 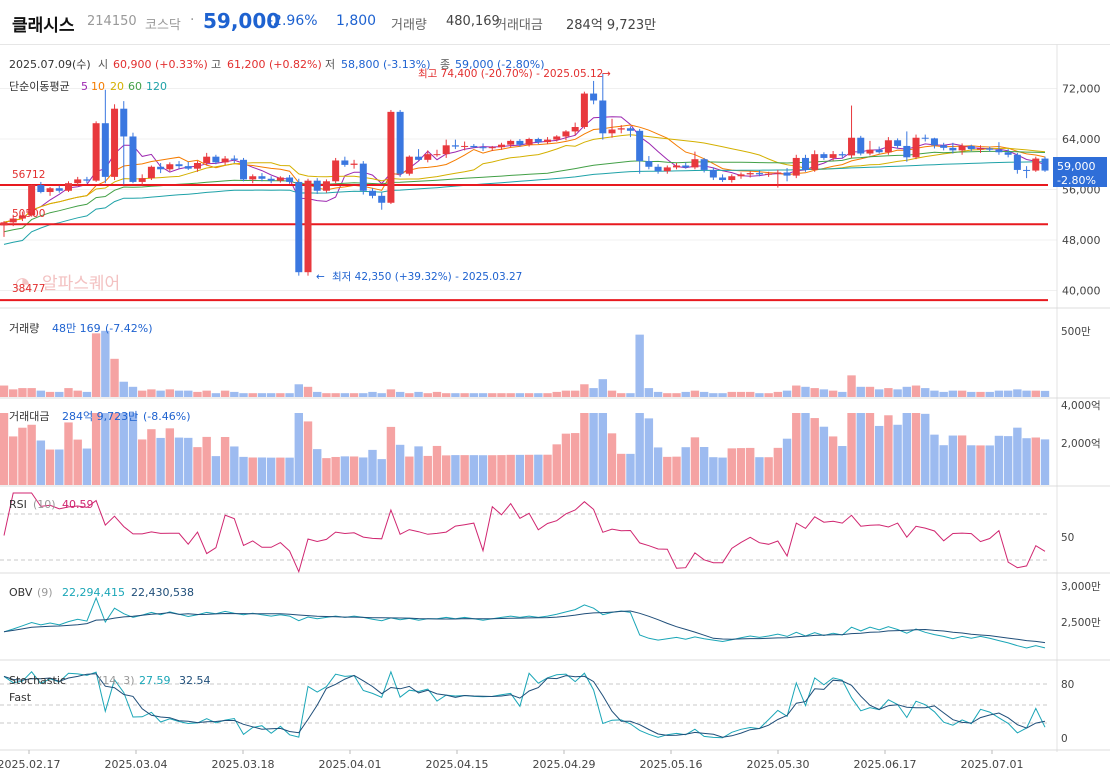 I want to click on trade-value-tick-2: 2,000억, so click(x=1081, y=444).